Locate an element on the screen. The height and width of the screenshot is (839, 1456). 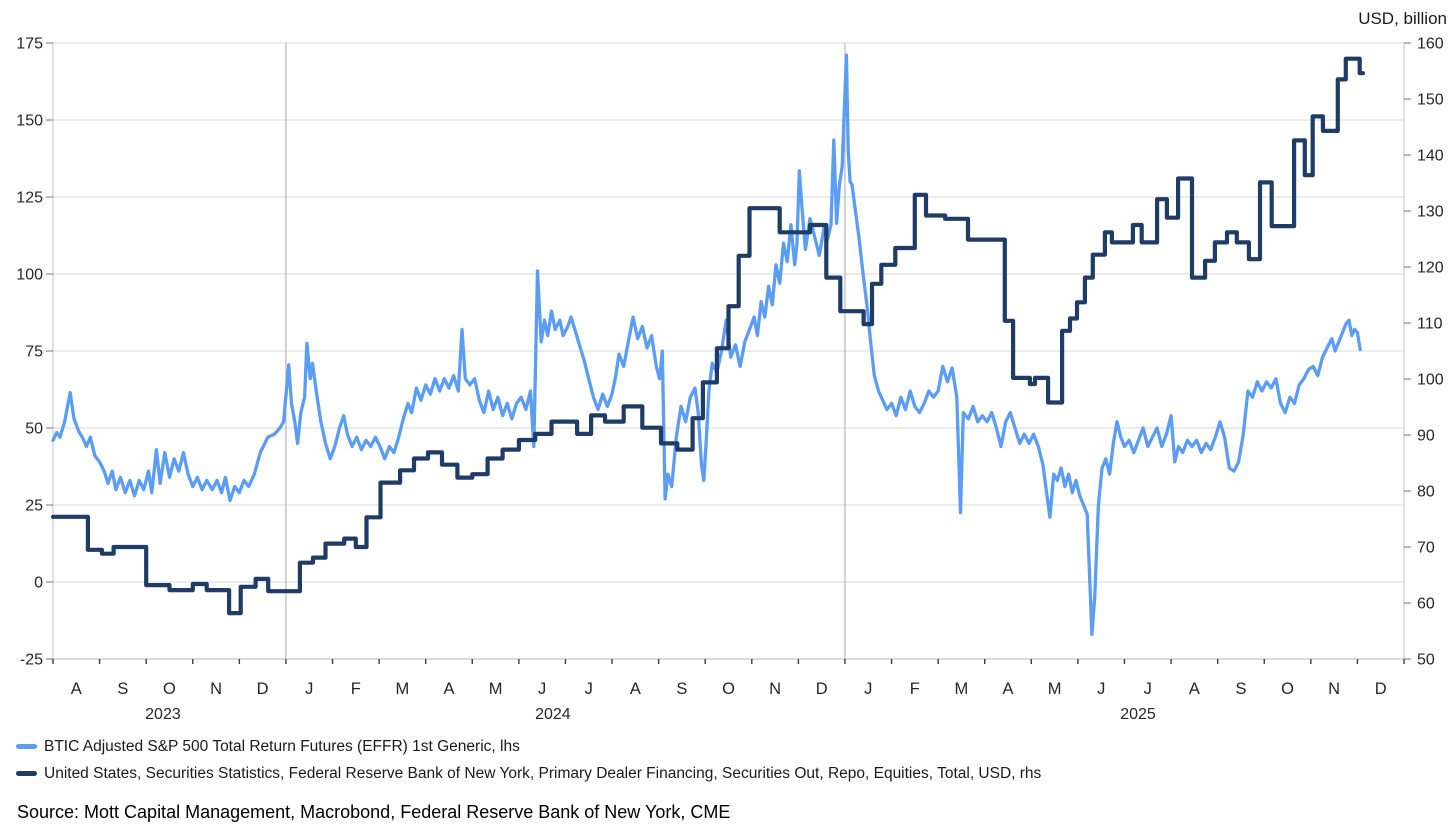
left-axis: 175 150 125 100 75 50 25 0 -25 is located at coordinates (34, 352).